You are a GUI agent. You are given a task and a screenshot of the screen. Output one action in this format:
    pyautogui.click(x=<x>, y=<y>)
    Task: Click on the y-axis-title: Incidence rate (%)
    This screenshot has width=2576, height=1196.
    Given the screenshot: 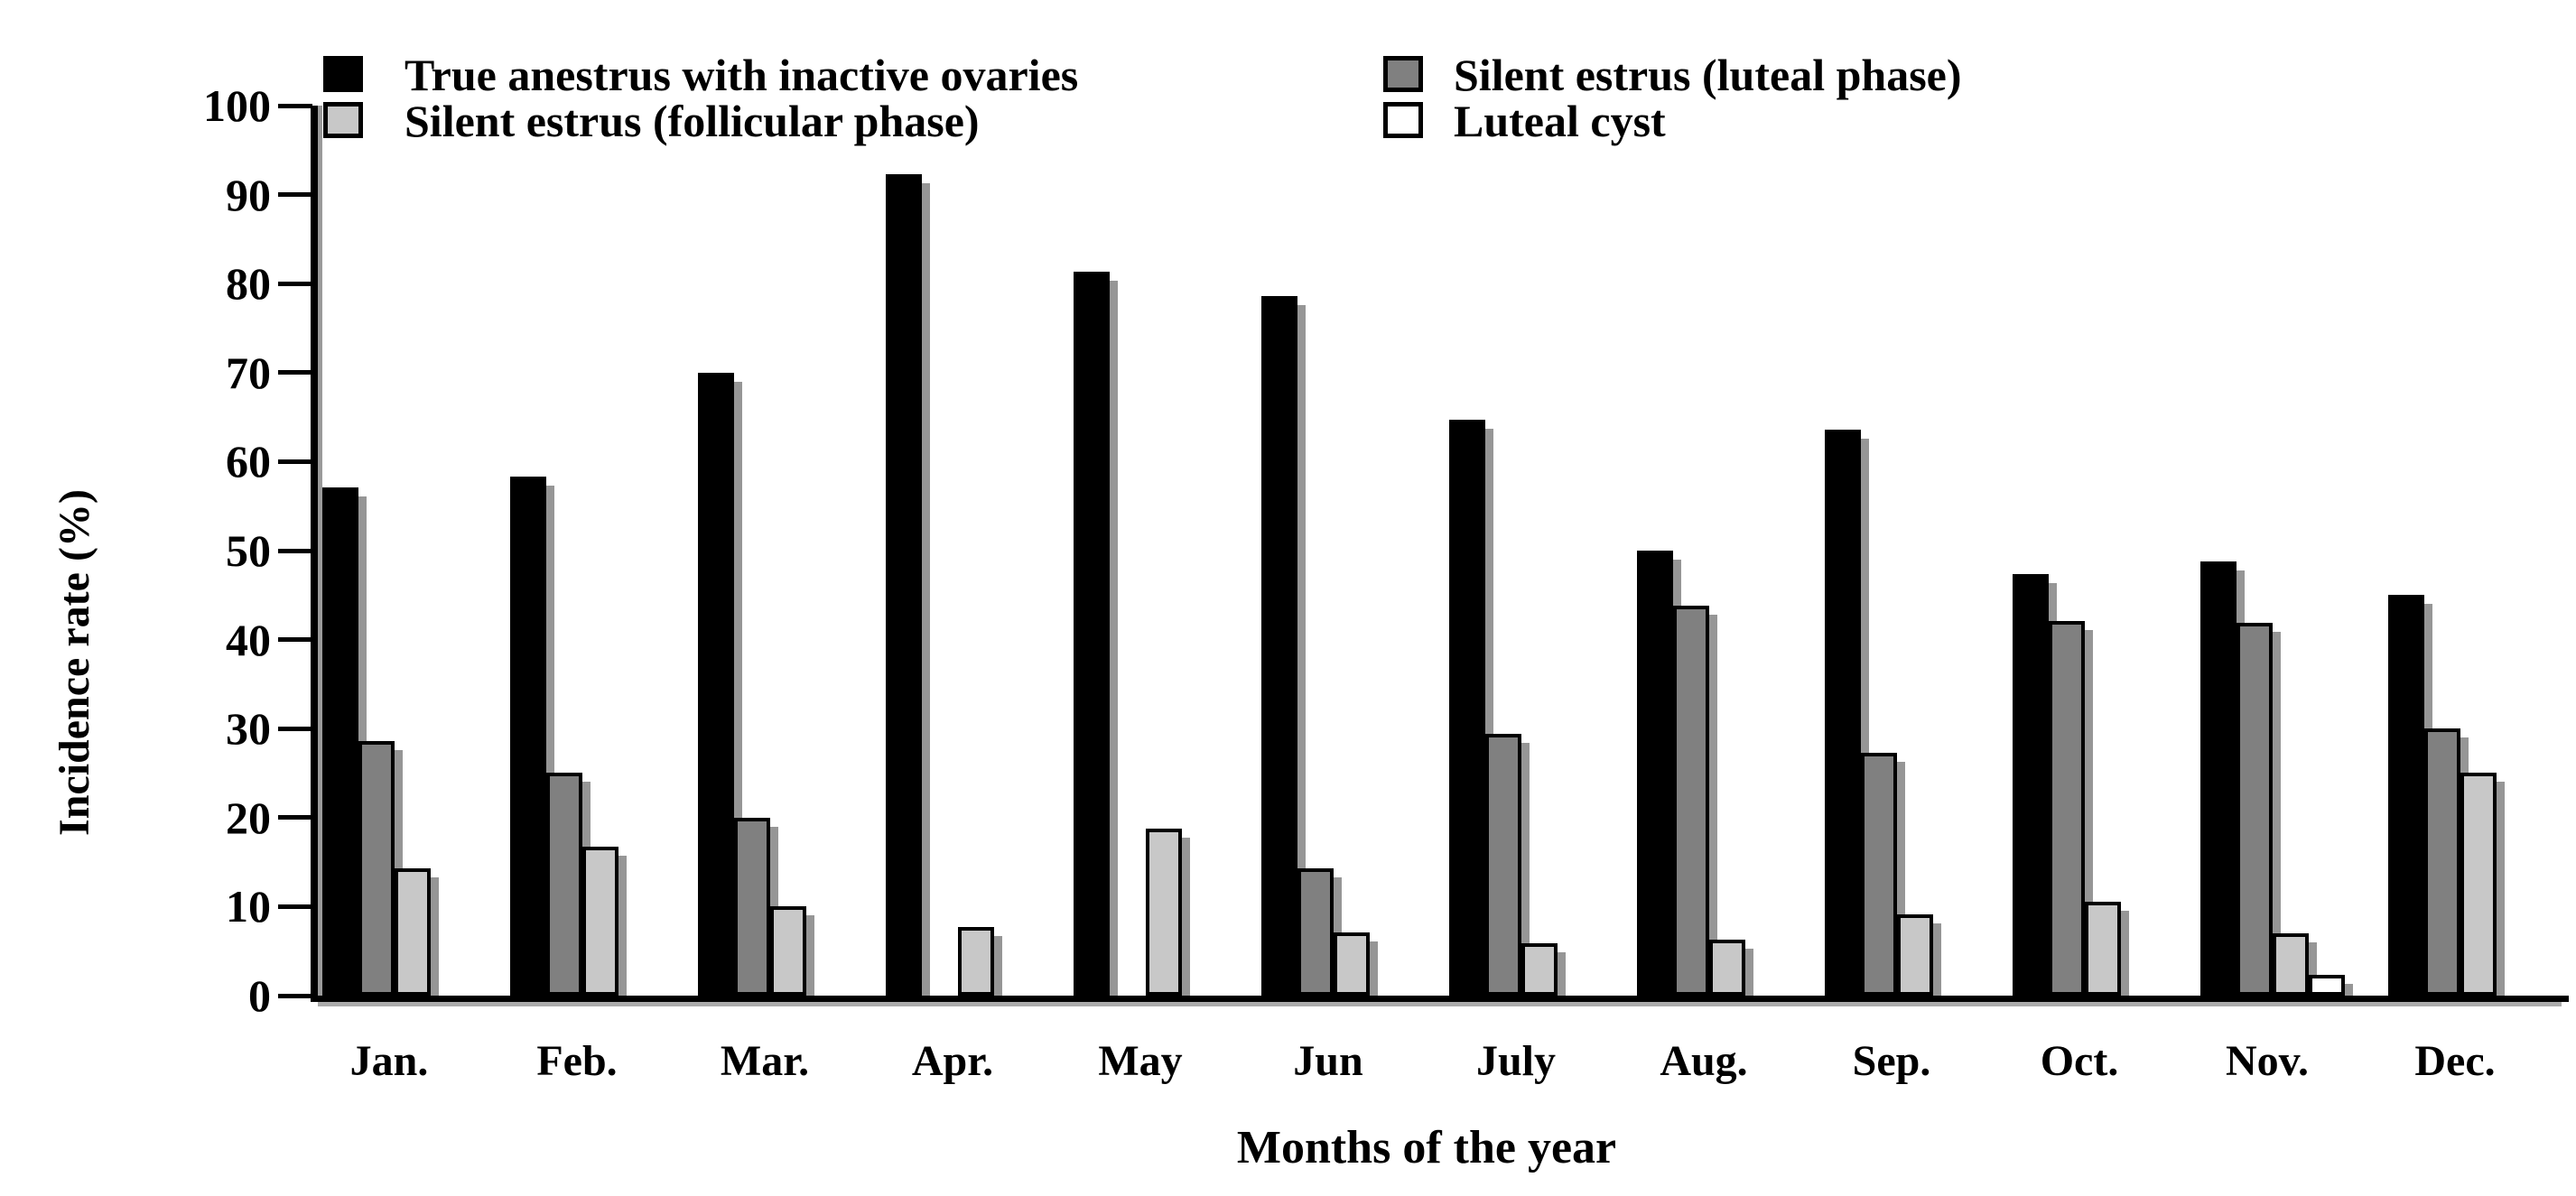 What is the action you would take?
    pyautogui.click(x=74, y=662)
    